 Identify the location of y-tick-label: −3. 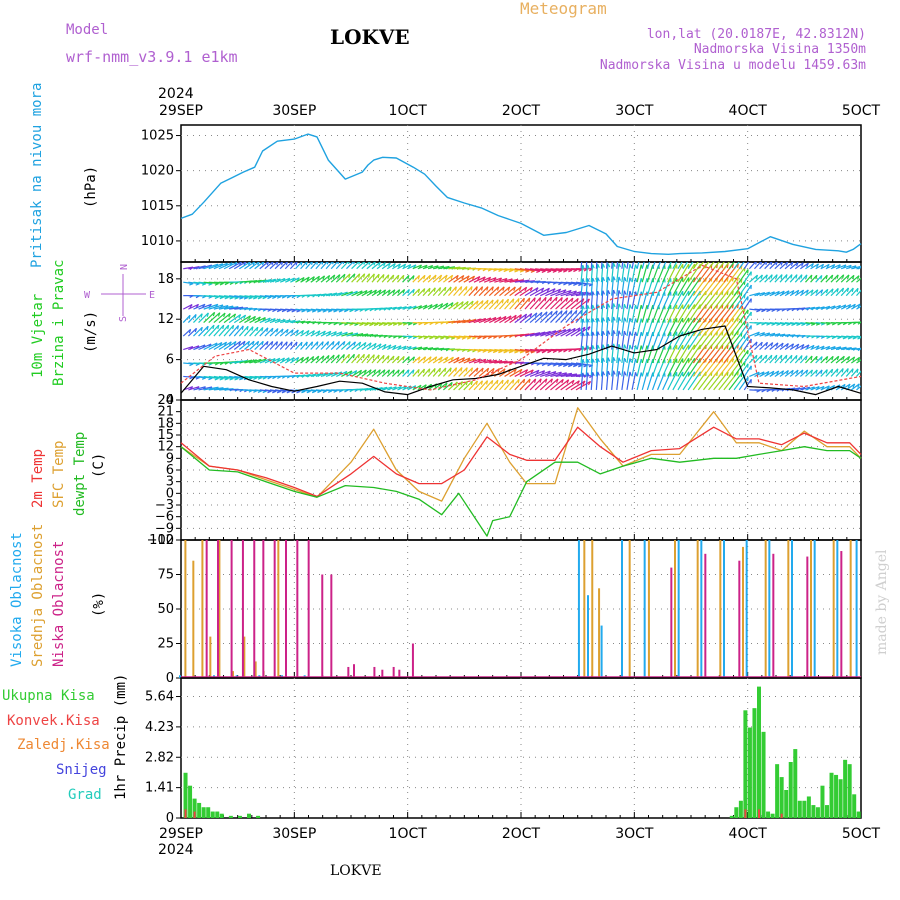
(164, 505).